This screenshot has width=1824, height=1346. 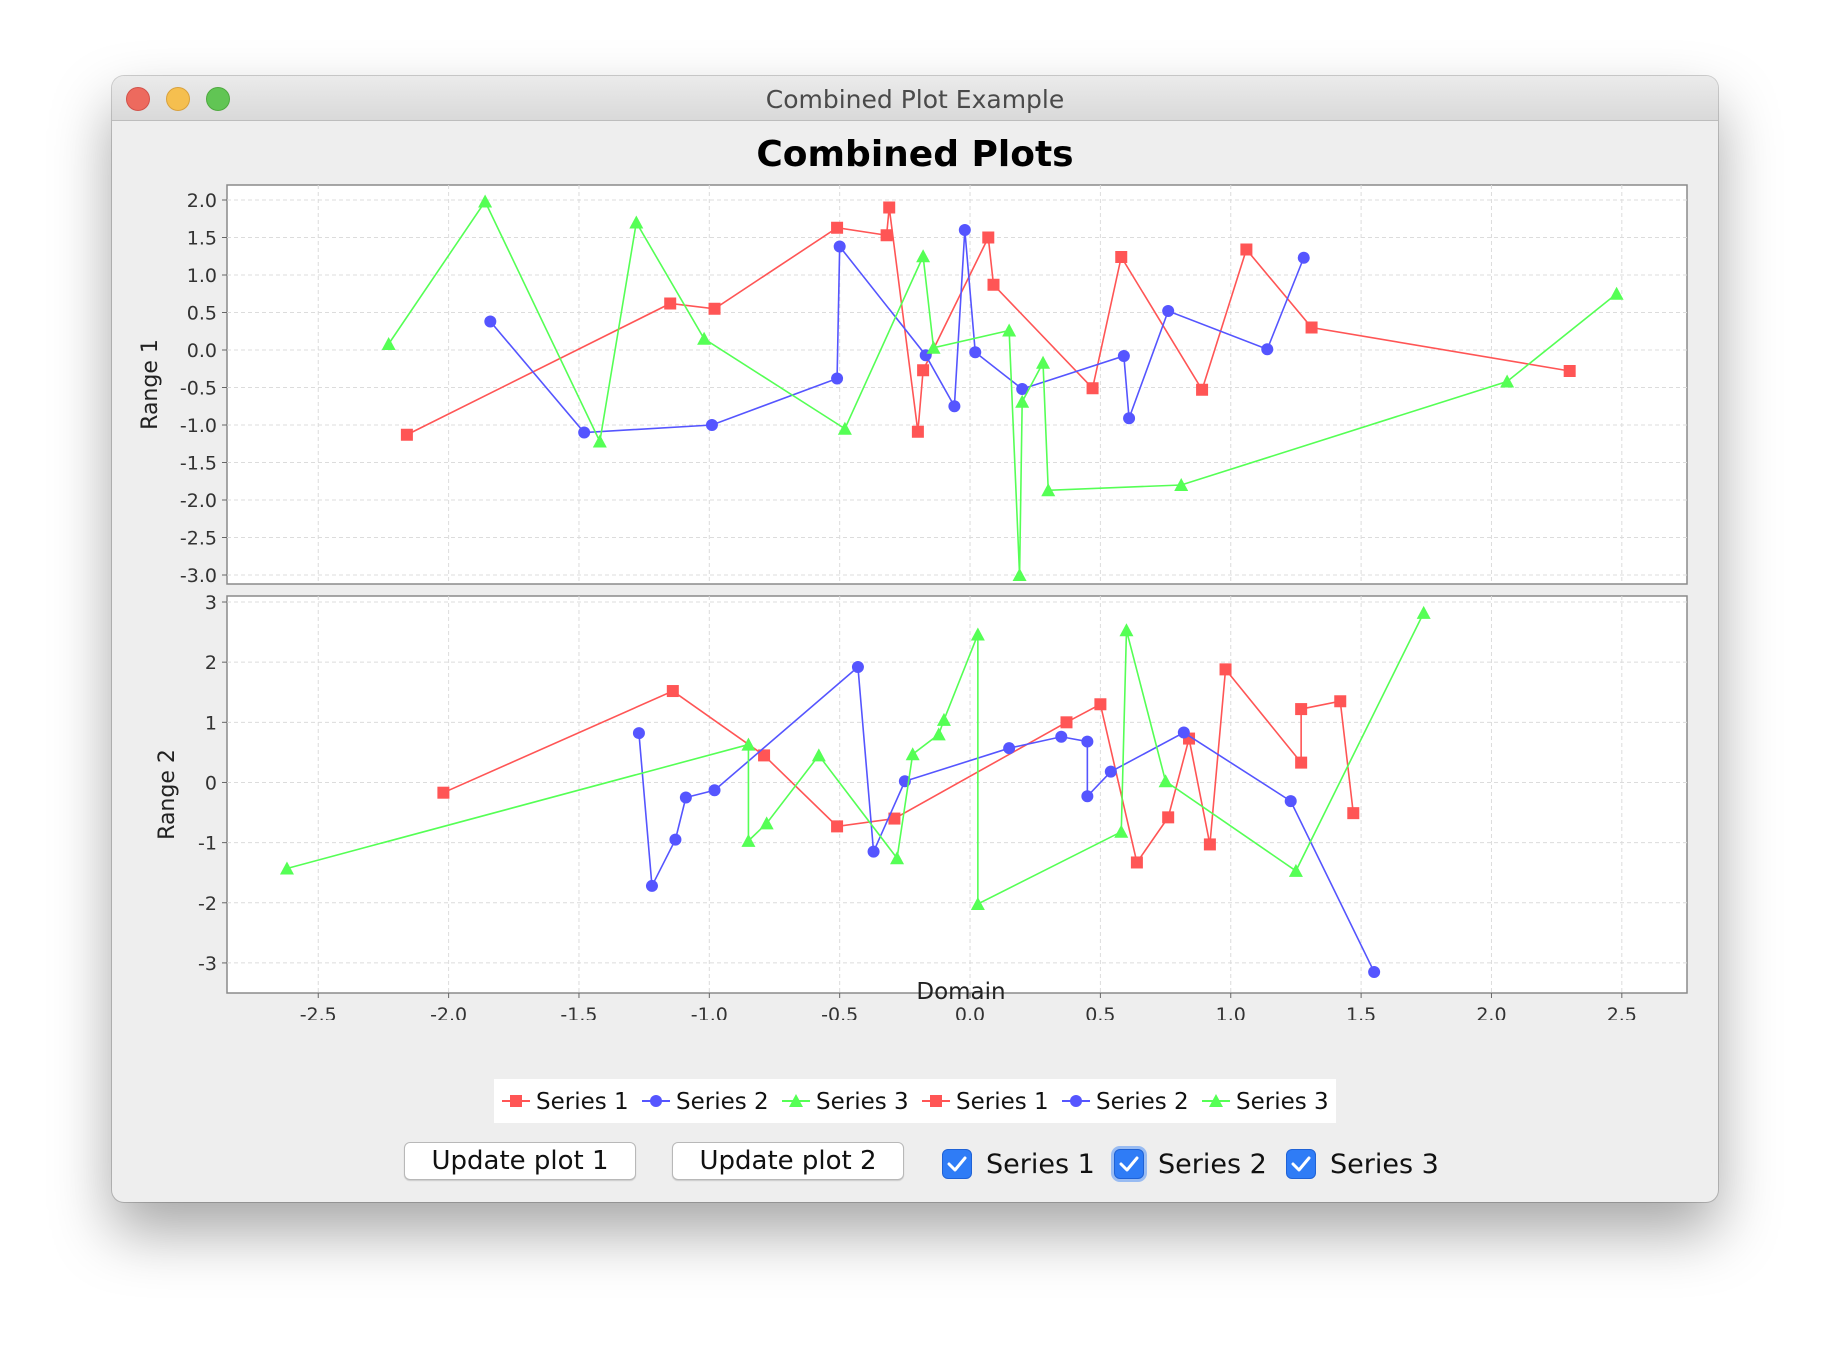 What do you see at coordinates (198, 539) in the screenshot?
I see `y-tick-label: -2.5` at bounding box center [198, 539].